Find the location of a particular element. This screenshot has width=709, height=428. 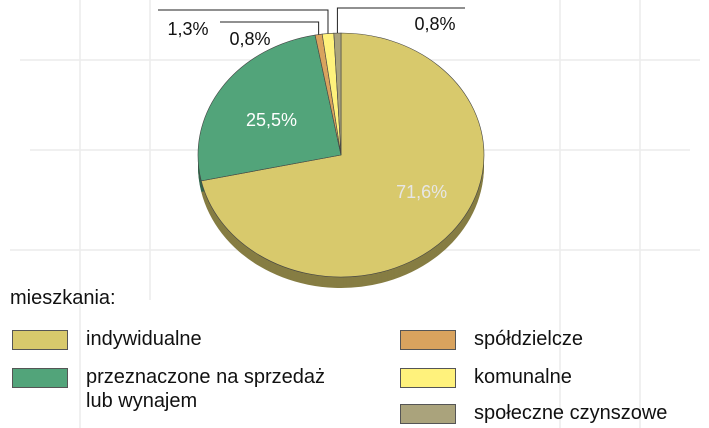

legend-label: indywidualne is located at coordinates (144, 339).